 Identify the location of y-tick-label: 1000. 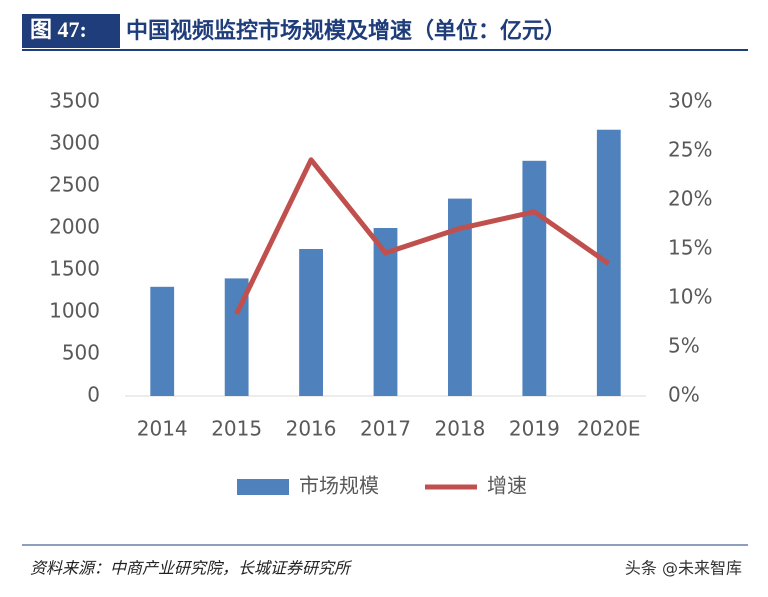
(74, 311).